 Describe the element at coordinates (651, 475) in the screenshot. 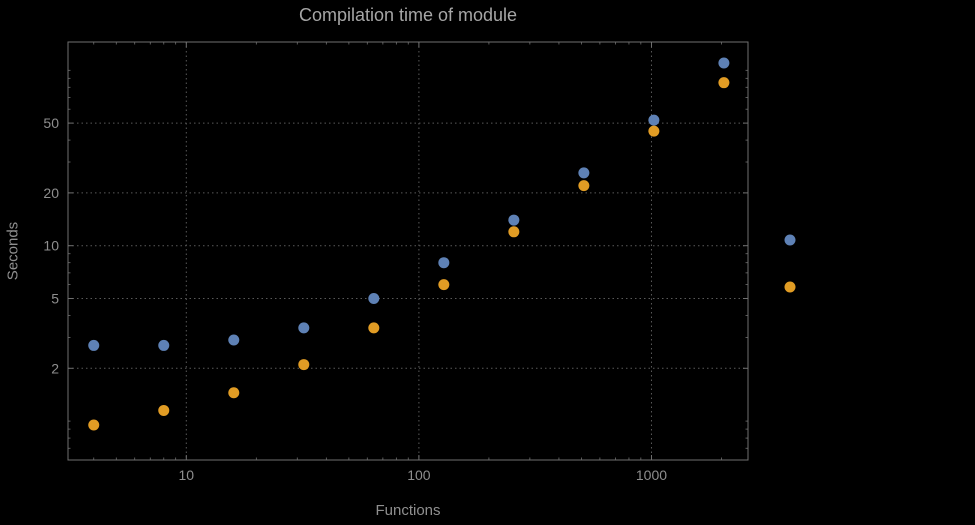

I see `x-tick-label: 1000` at that location.